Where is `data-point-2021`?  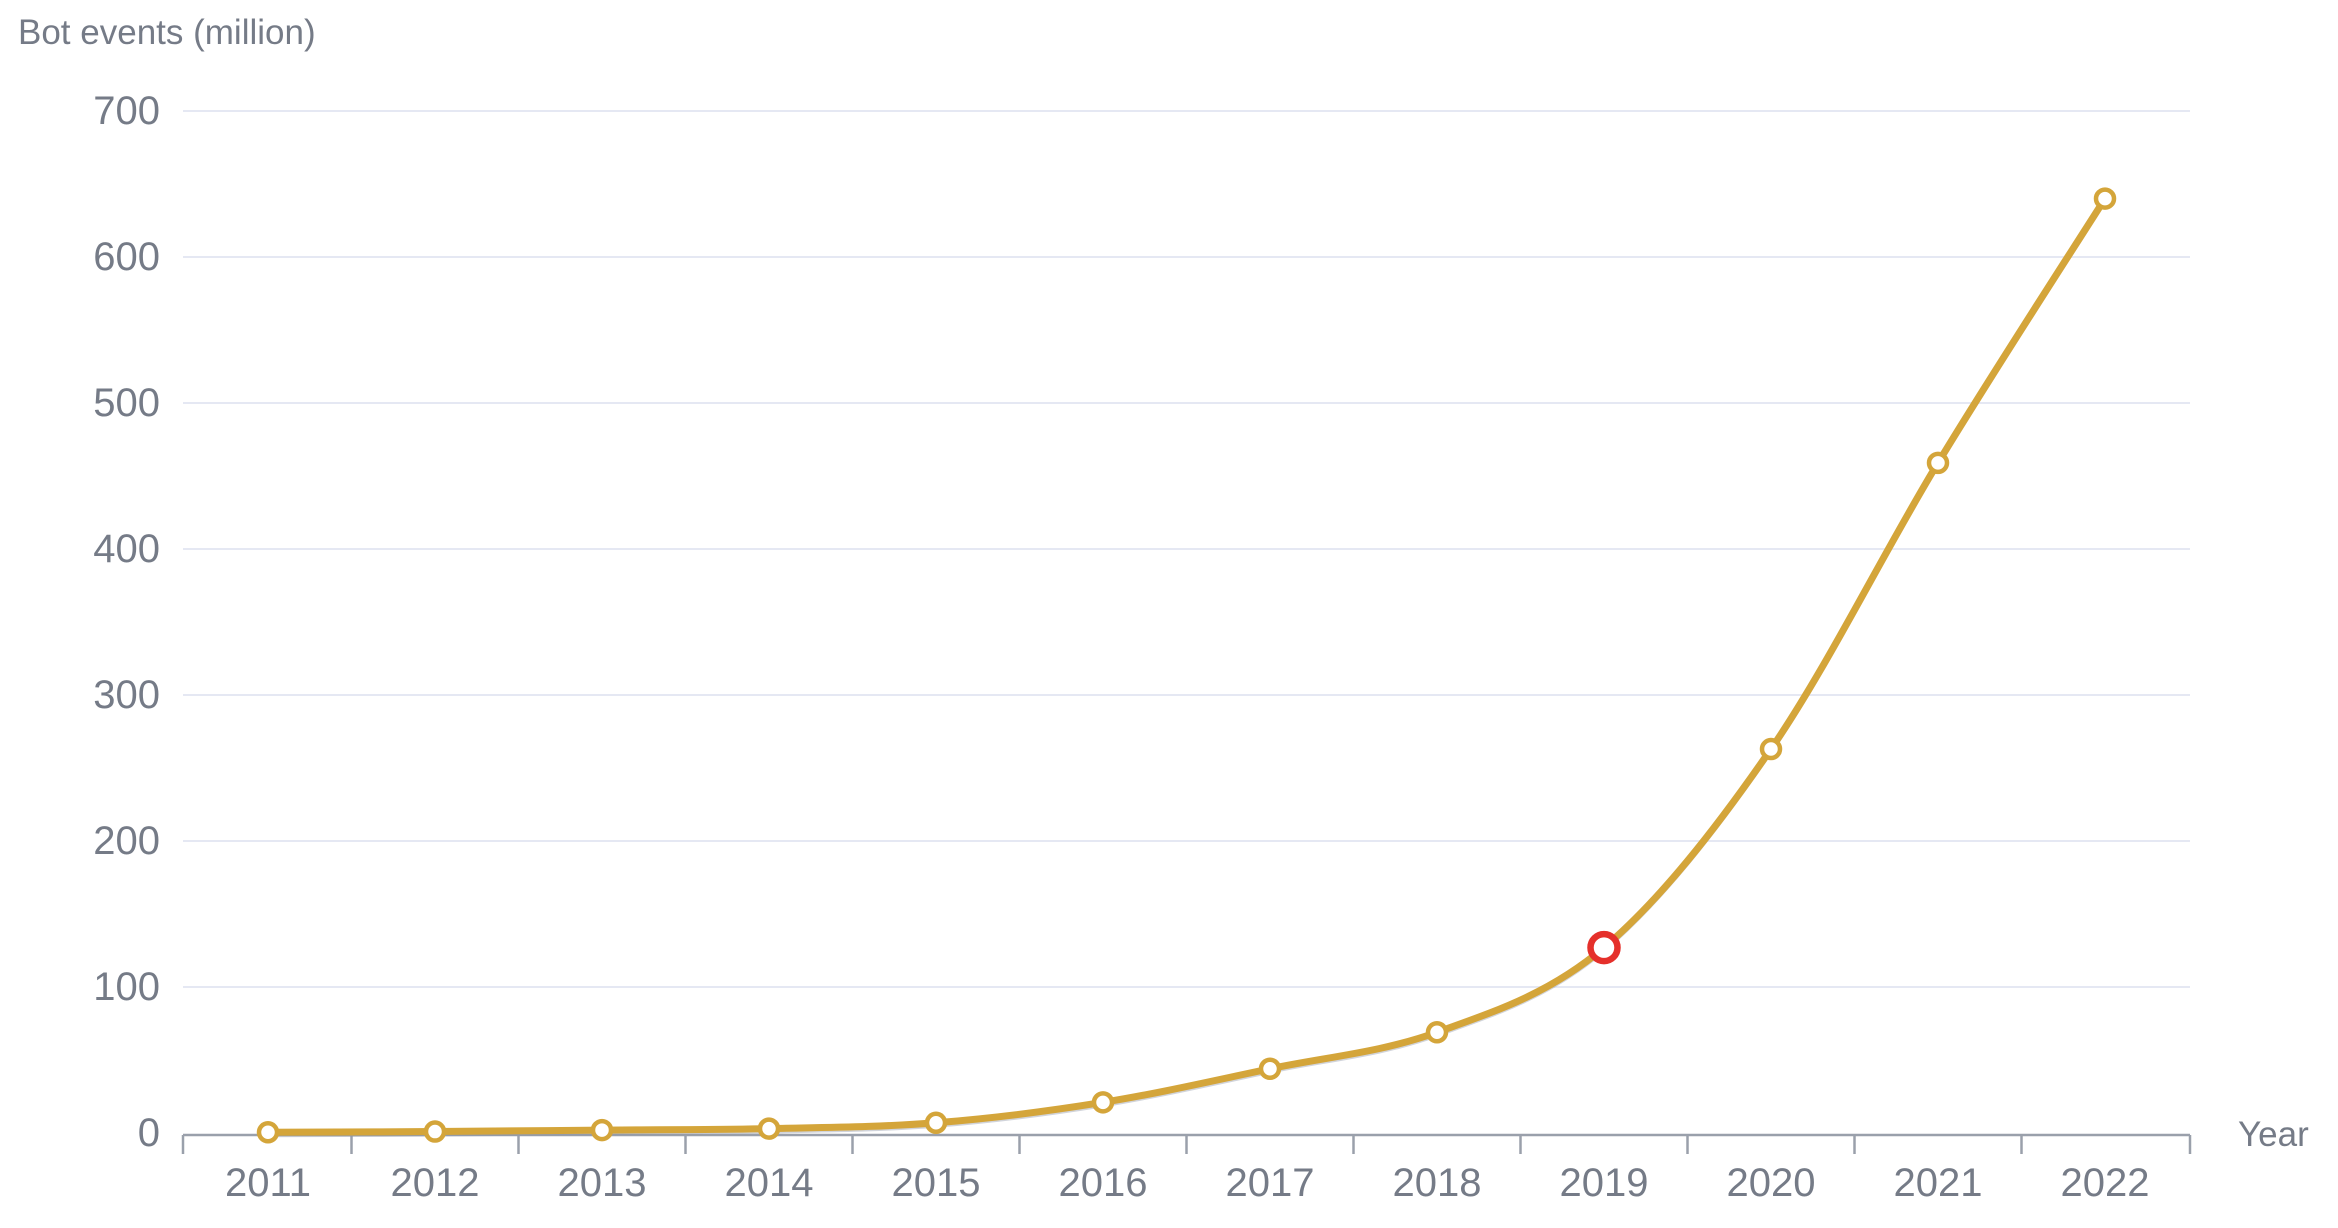 data-point-2021 is located at coordinates (1938, 463).